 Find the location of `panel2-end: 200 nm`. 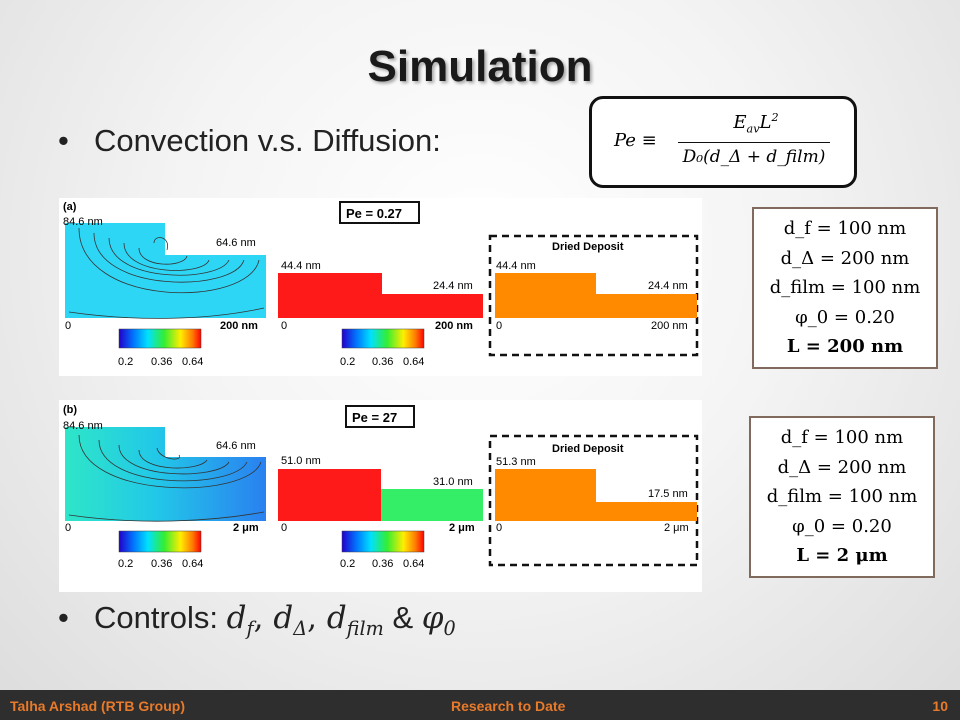

panel2-end: 200 nm is located at coordinates (454, 326).